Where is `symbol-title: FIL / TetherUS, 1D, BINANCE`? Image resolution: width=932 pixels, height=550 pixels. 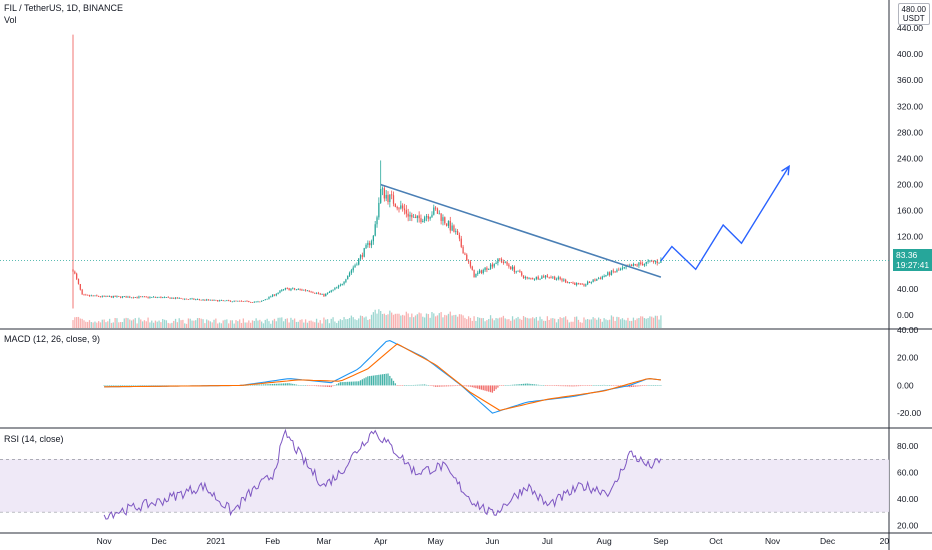 symbol-title: FIL / TetherUS, 1D, BINANCE is located at coordinates (64, 8).